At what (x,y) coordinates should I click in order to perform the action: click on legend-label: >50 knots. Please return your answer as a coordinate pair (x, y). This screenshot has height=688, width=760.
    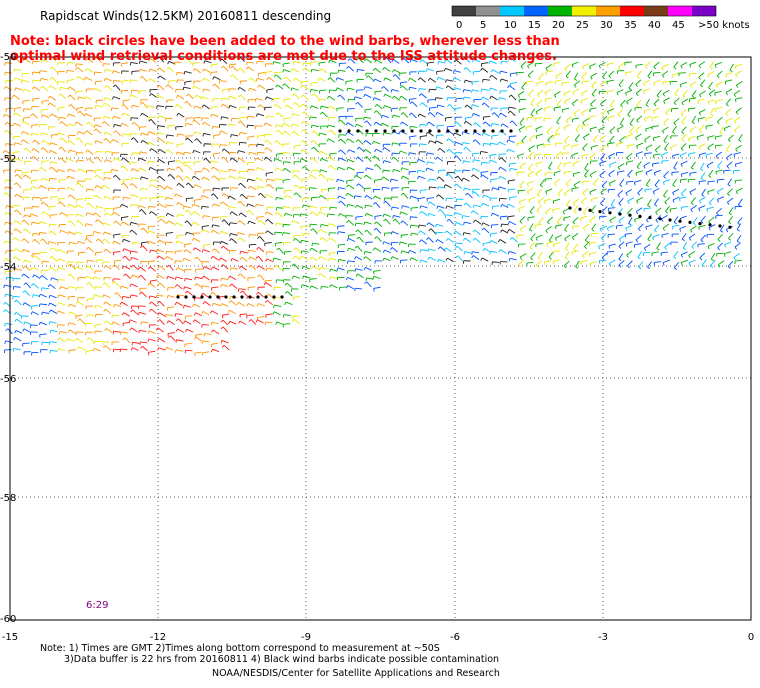
    Looking at the image, I should click on (724, 25).